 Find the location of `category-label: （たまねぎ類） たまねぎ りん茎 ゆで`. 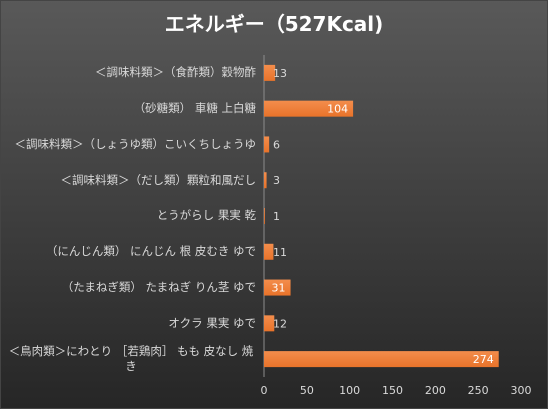

category-label: （たまねぎ類） たまねぎ りん茎 ゆで is located at coordinates (158, 287).